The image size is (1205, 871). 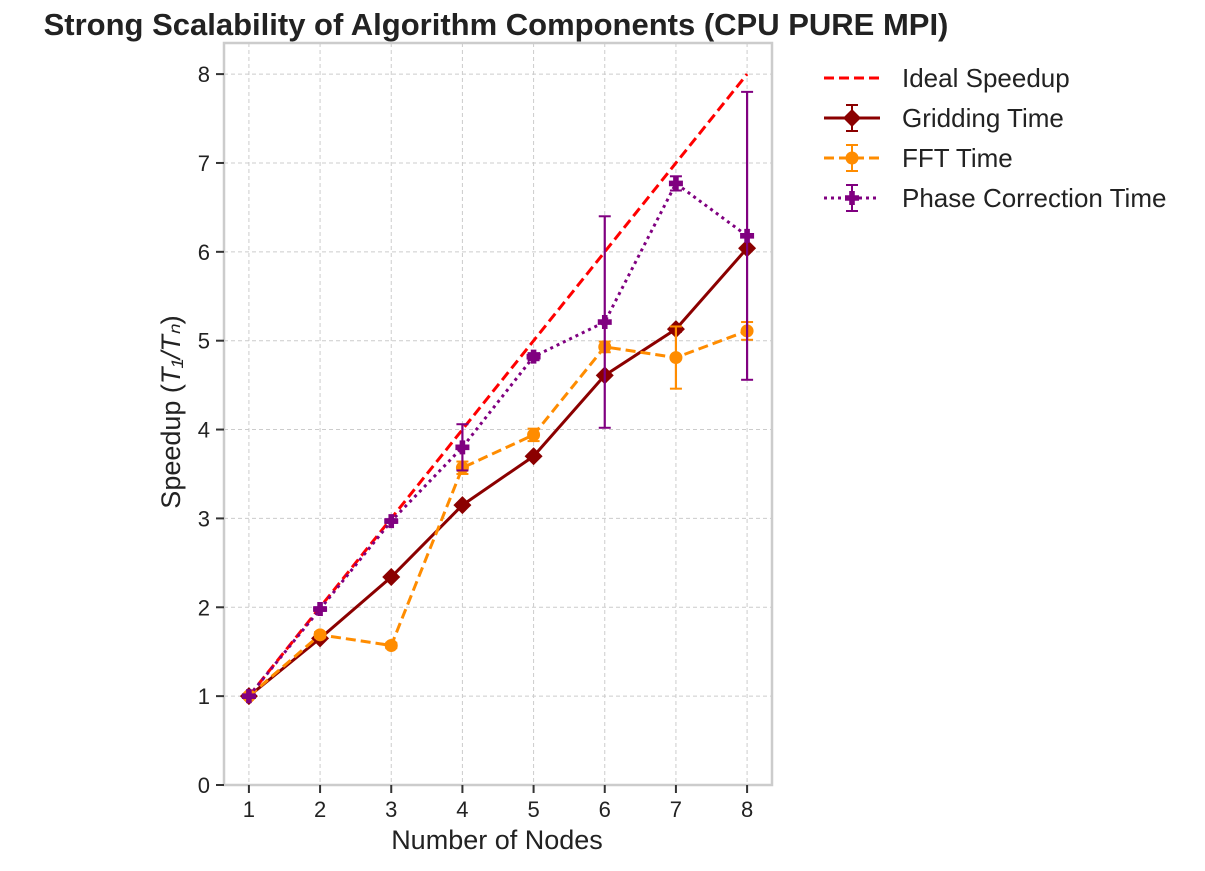 What do you see at coordinates (171, 446) in the screenshot?
I see `y-axis-label-prefix: Speedup (` at bounding box center [171, 446].